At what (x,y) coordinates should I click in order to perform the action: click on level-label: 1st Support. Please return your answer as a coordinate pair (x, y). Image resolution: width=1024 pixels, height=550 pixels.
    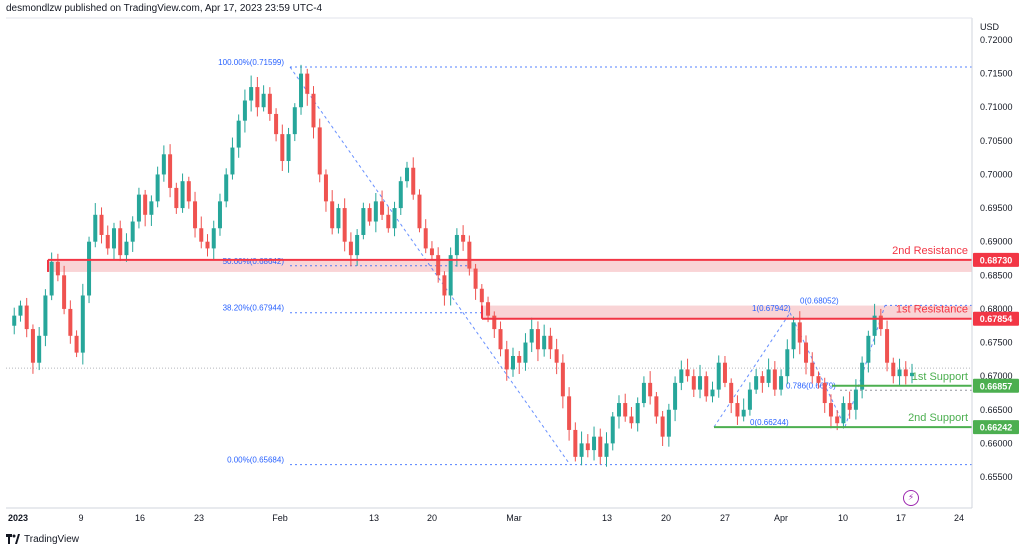
    Looking at the image, I should click on (940, 377).